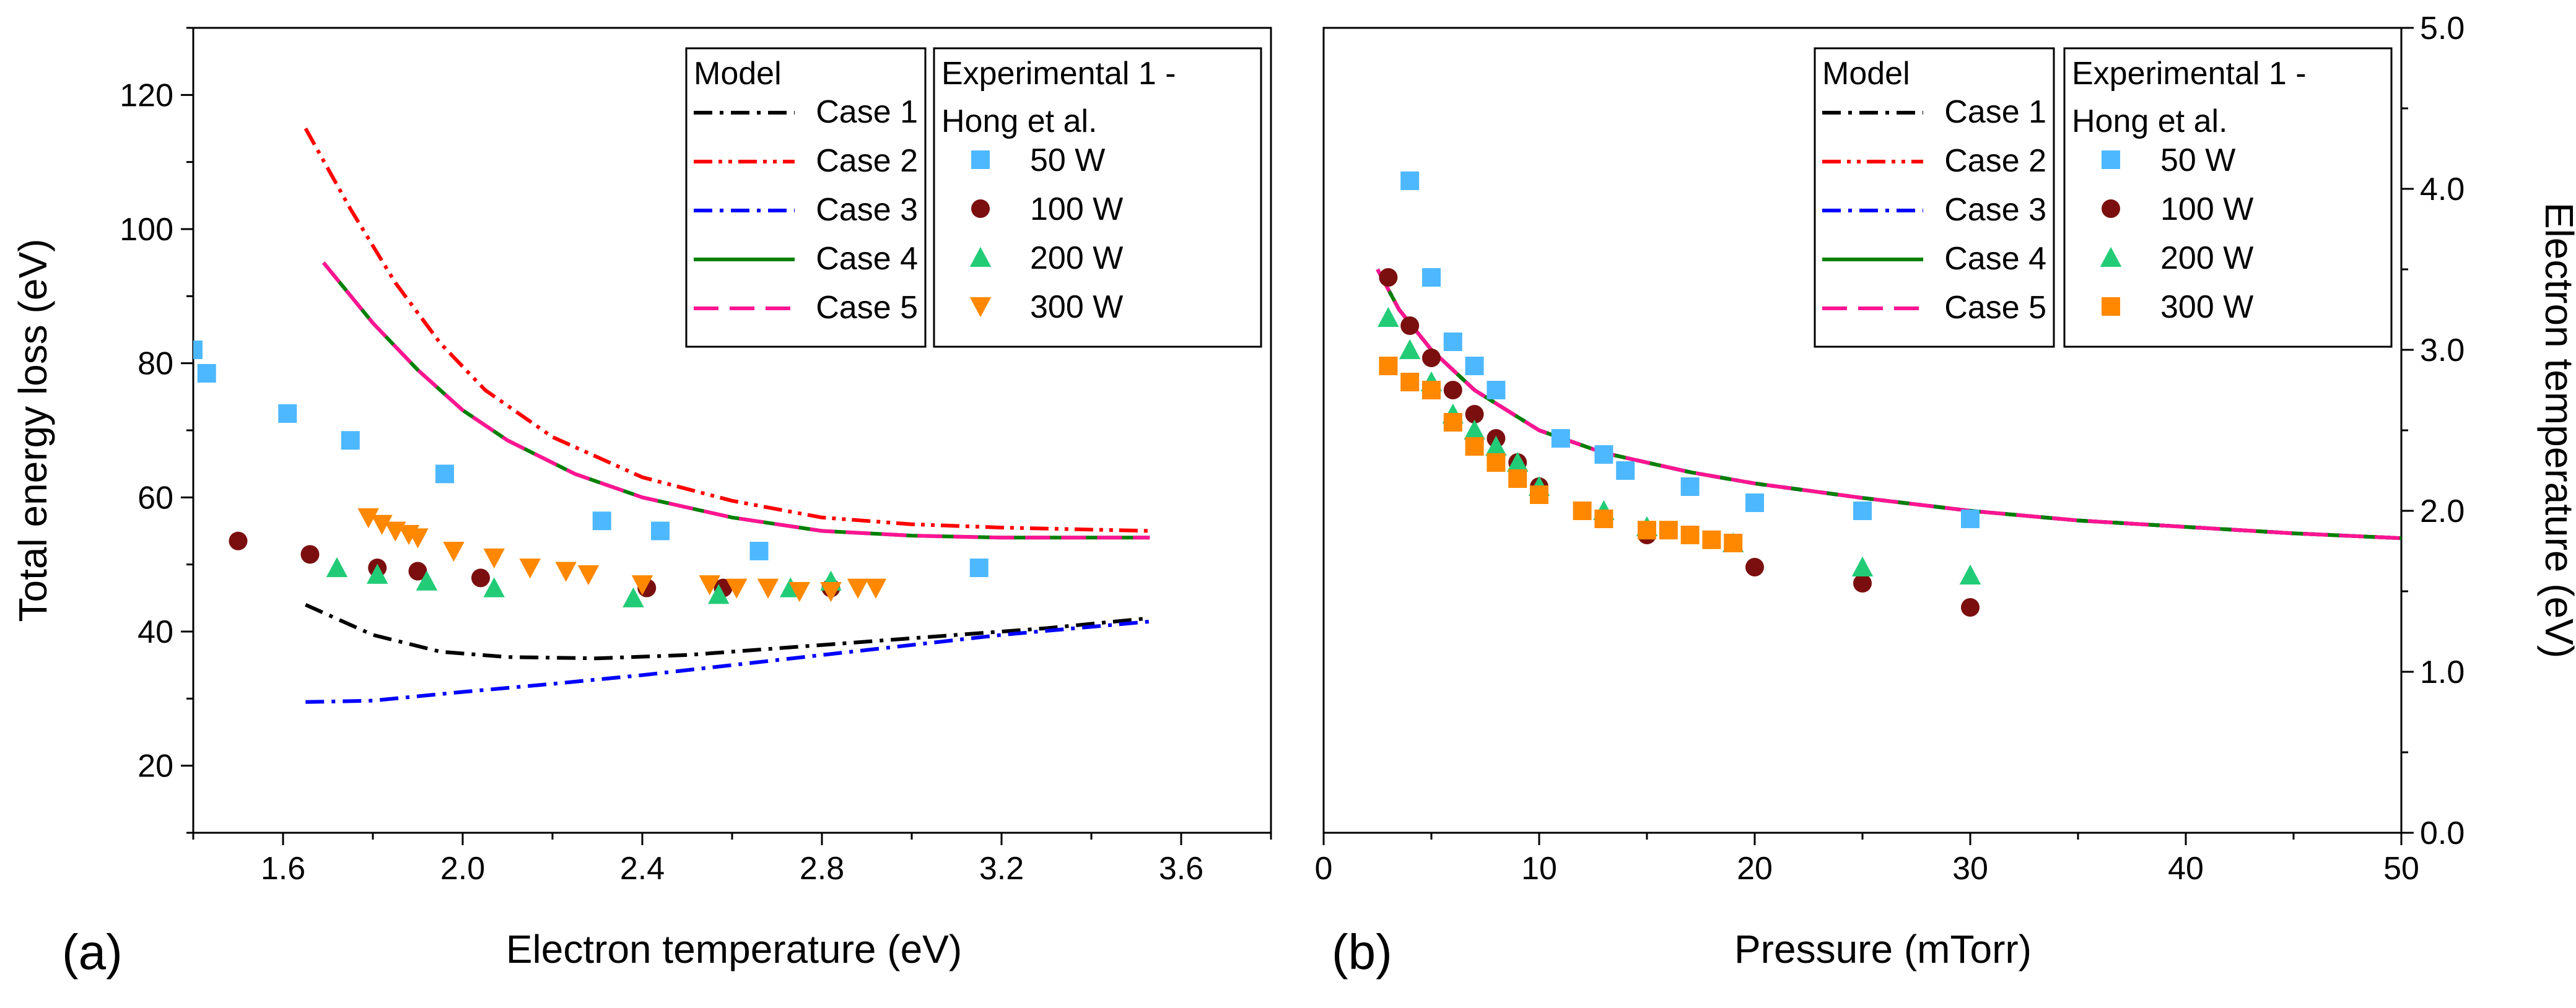 This screenshot has width=2576, height=1008. What do you see at coordinates (283, 869) in the screenshot?
I see `x-tick-label: 1.6` at bounding box center [283, 869].